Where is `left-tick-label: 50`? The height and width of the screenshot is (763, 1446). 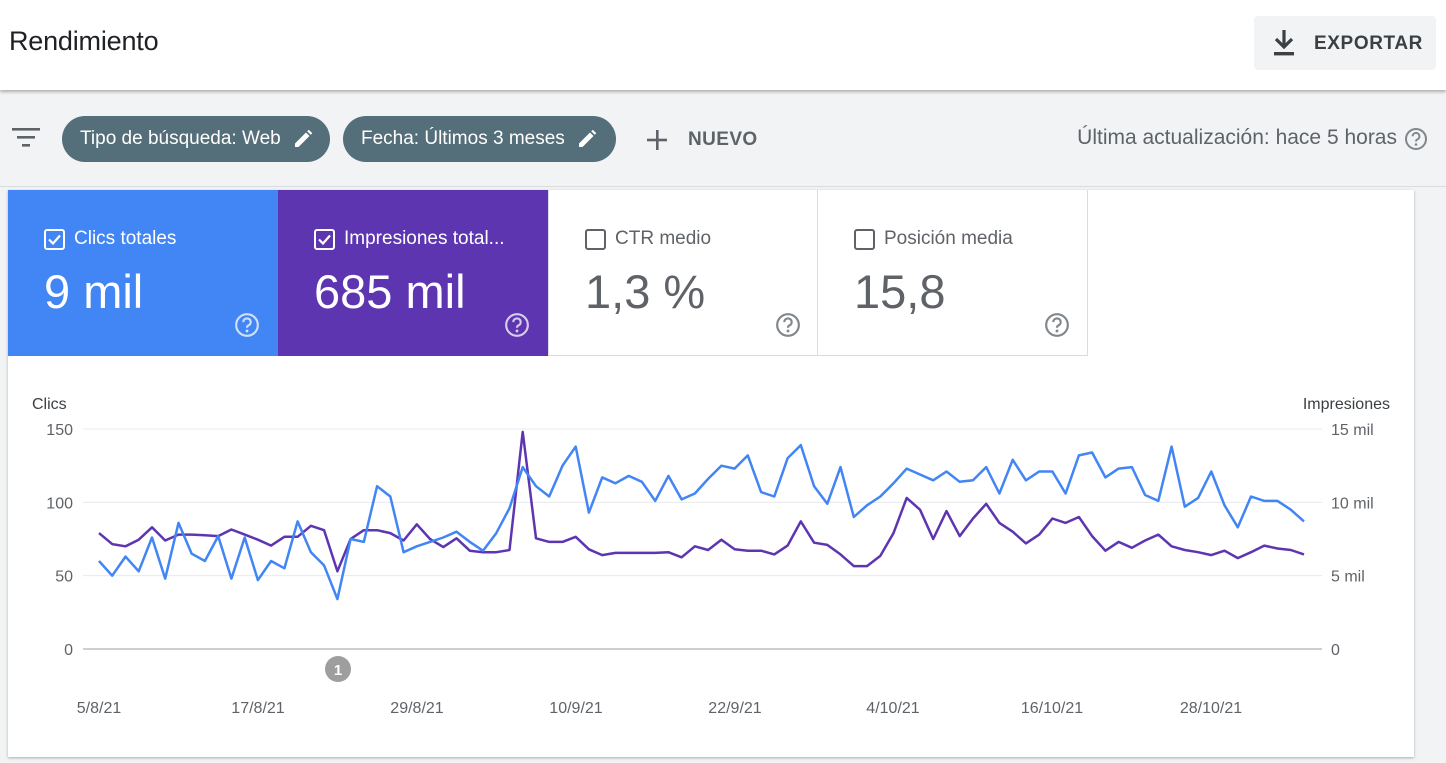
left-tick-label: 50 is located at coordinates (64, 577).